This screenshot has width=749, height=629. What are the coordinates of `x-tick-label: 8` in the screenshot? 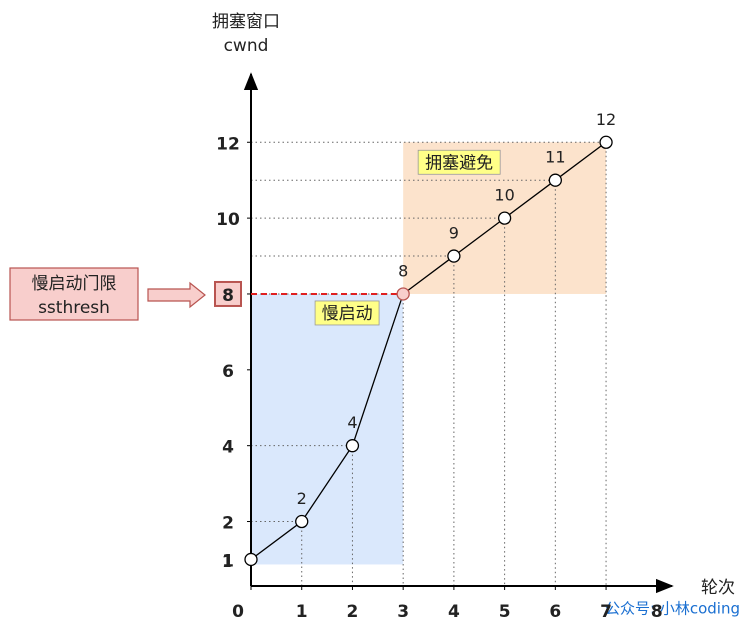 It's located at (657, 612).